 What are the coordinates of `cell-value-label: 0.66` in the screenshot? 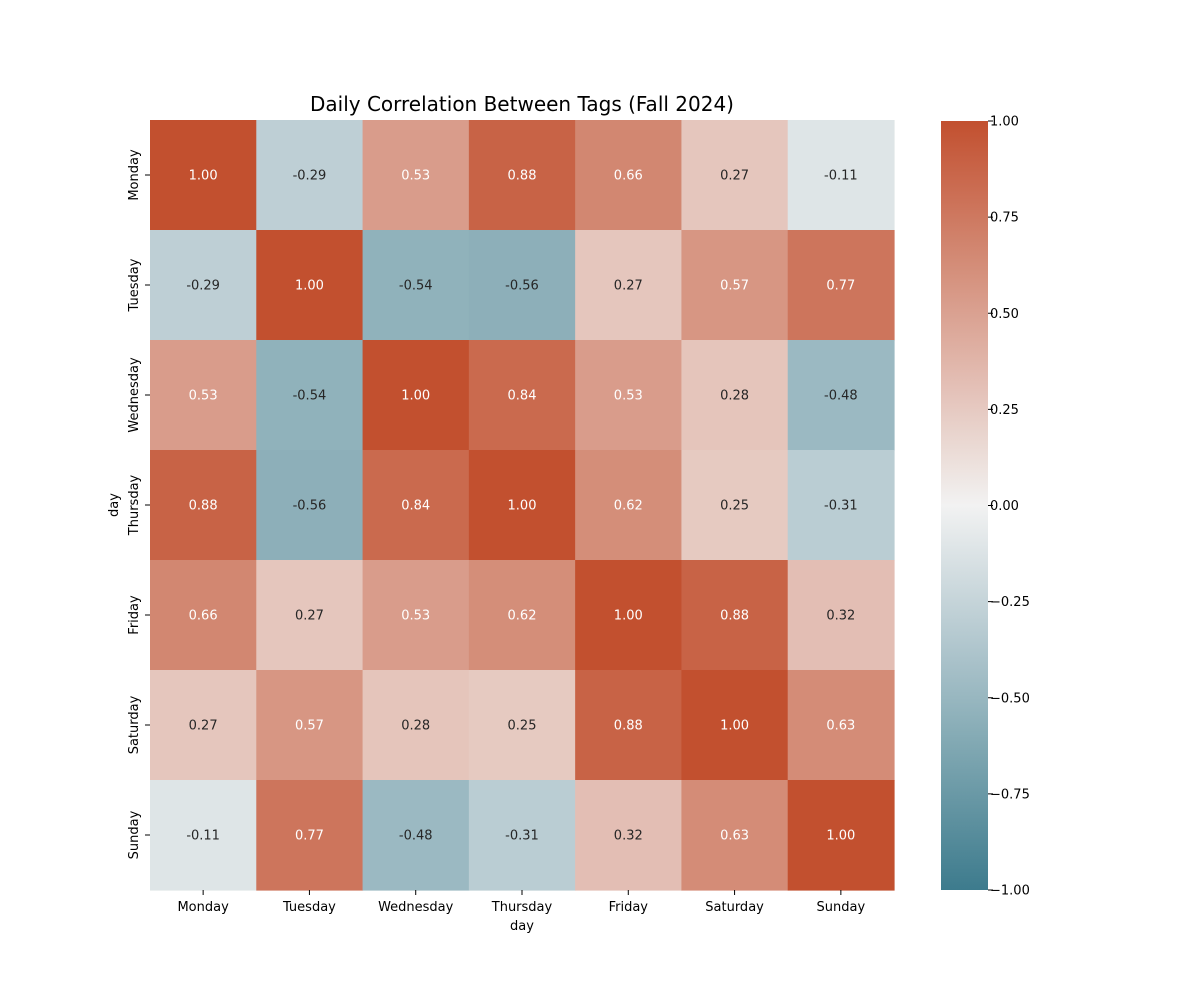 It's located at (628, 176).